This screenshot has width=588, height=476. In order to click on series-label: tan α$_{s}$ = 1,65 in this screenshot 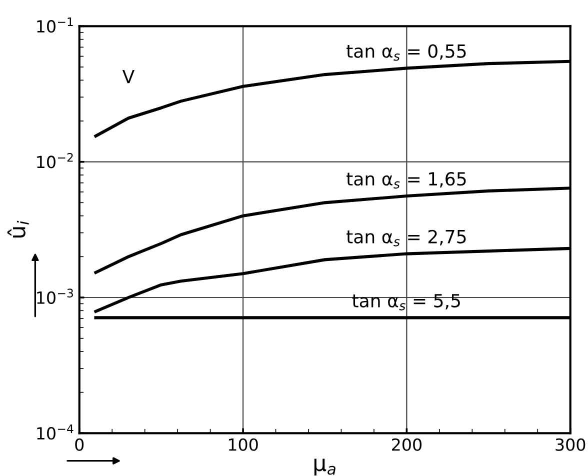, I will do `click(406, 180)`.